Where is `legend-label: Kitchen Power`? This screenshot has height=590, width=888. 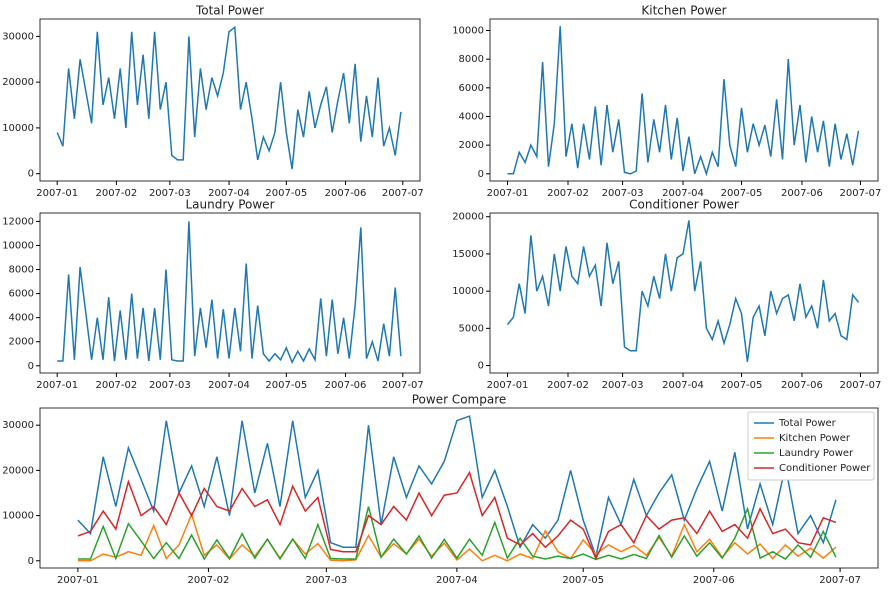
legend-label: Kitchen Power is located at coordinates (815, 438).